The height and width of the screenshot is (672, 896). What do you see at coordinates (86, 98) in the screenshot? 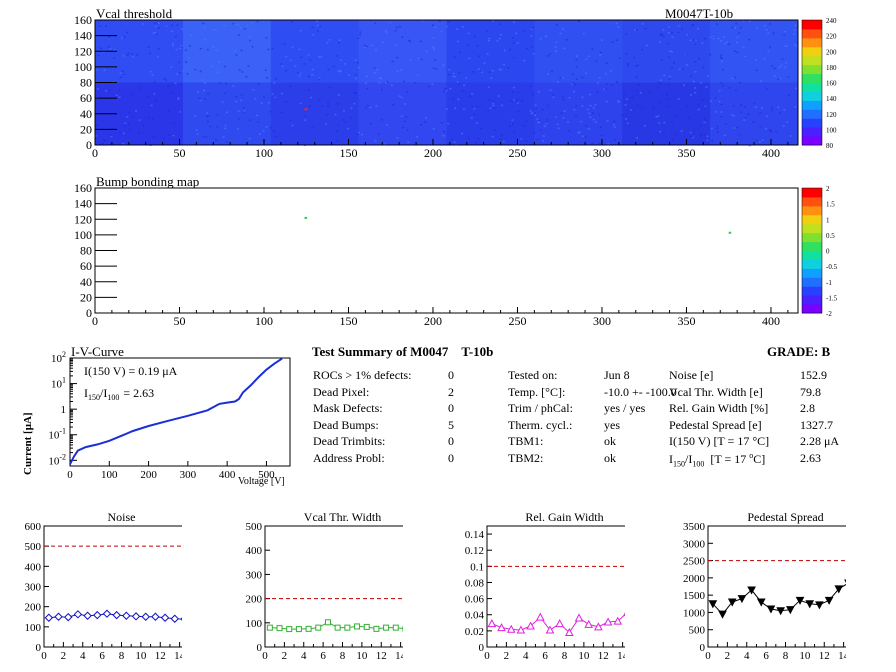
I see `vcal-ytick: 60` at bounding box center [86, 98].